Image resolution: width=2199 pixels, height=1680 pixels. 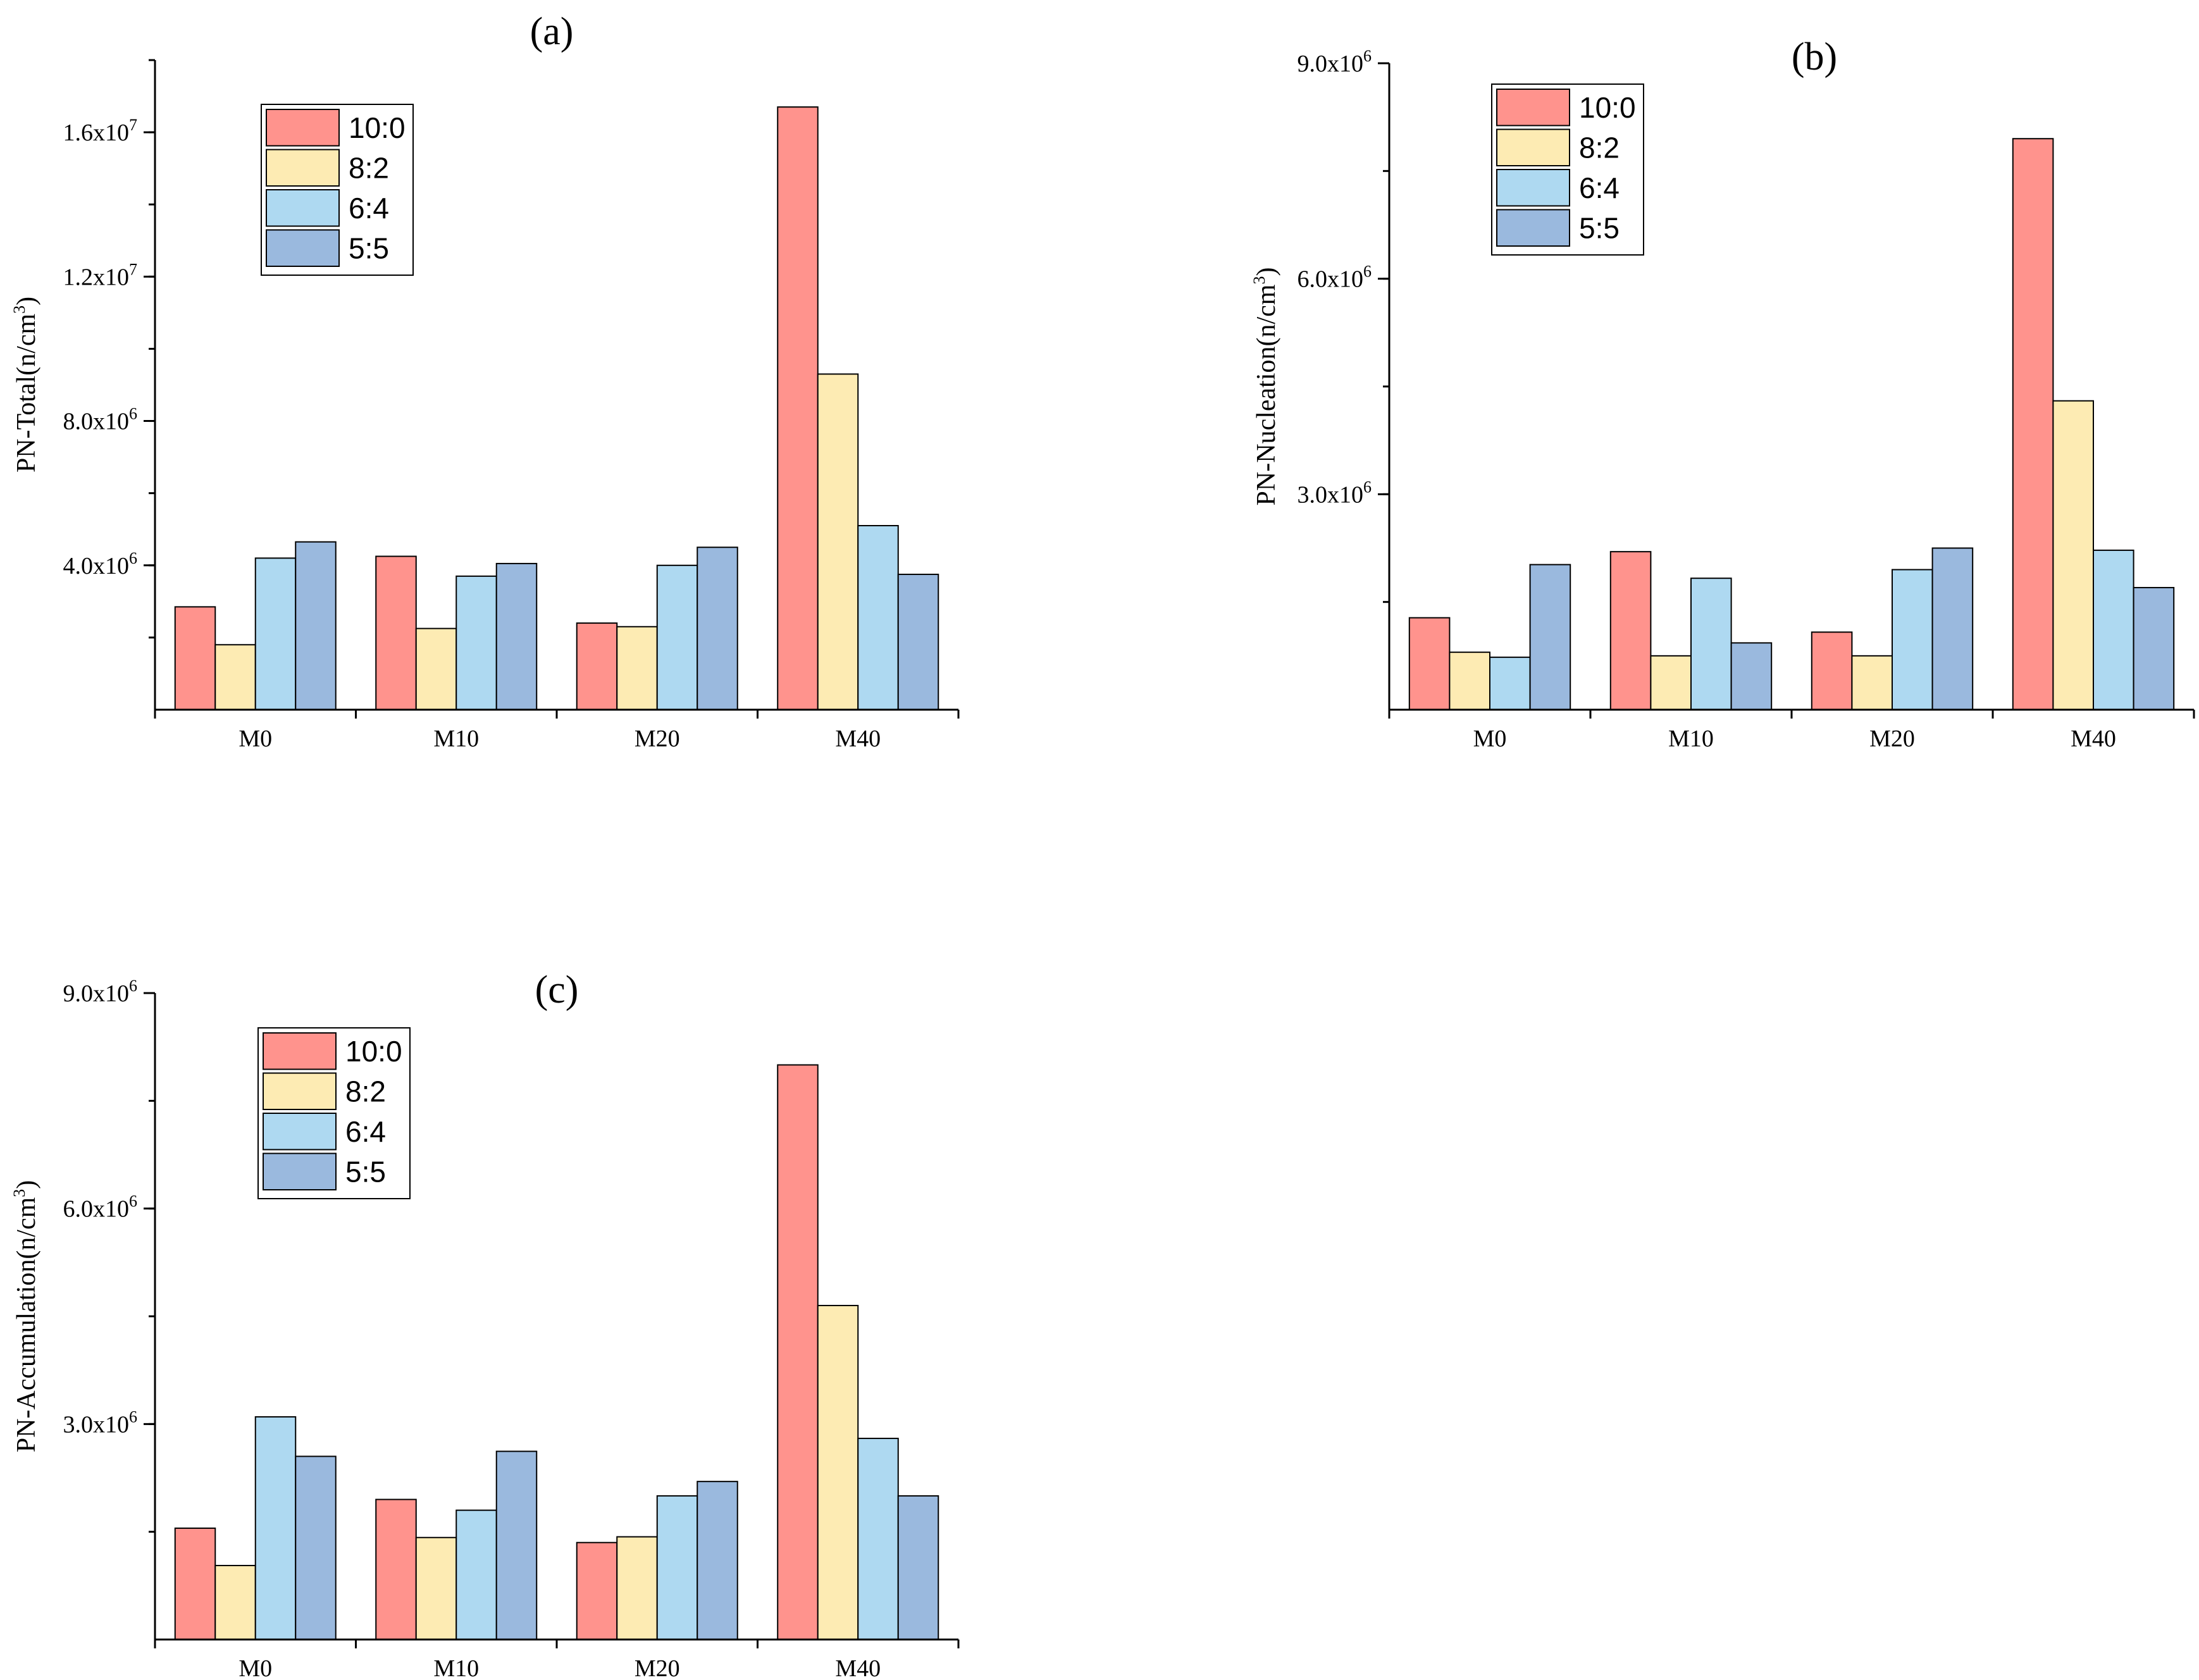 What do you see at coordinates (25, 384) in the screenshot?
I see `y-axis-label: PN-Total(n/cm3)` at bounding box center [25, 384].